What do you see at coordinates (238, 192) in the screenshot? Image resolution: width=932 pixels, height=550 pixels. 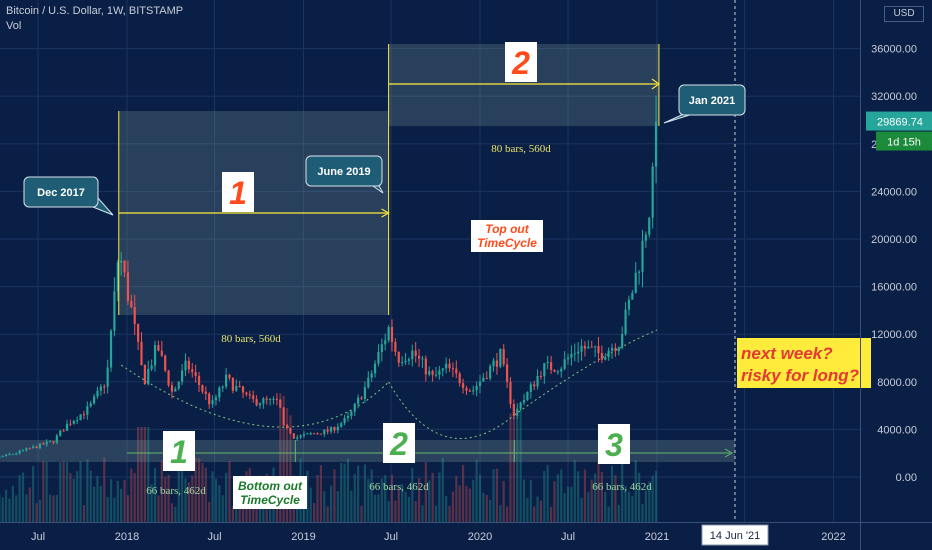 I see `cycle-top-number-1-box` at bounding box center [238, 192].